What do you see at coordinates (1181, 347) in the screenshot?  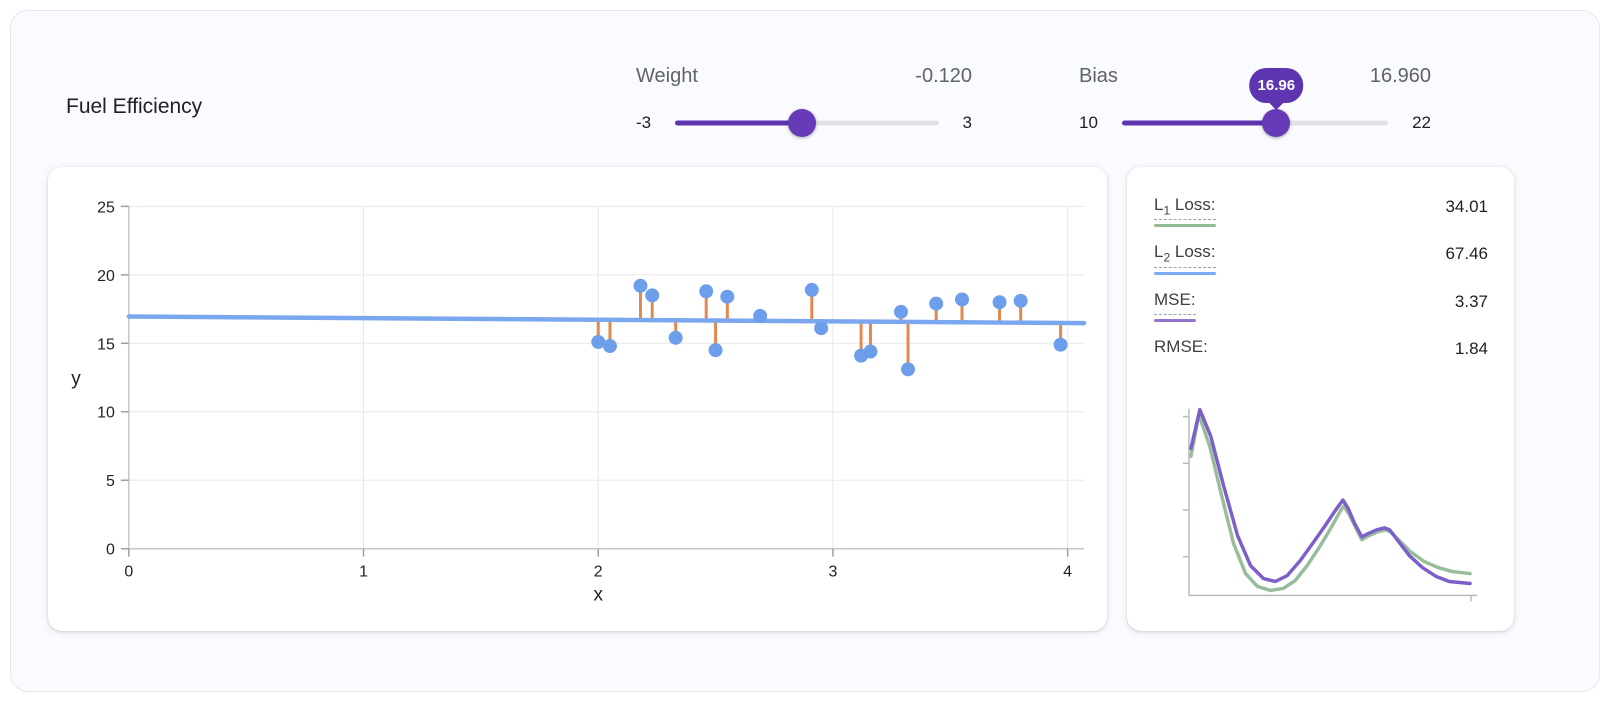 I see `metric-label-rmse: RMSE:` at bounding box center [1181, 347].